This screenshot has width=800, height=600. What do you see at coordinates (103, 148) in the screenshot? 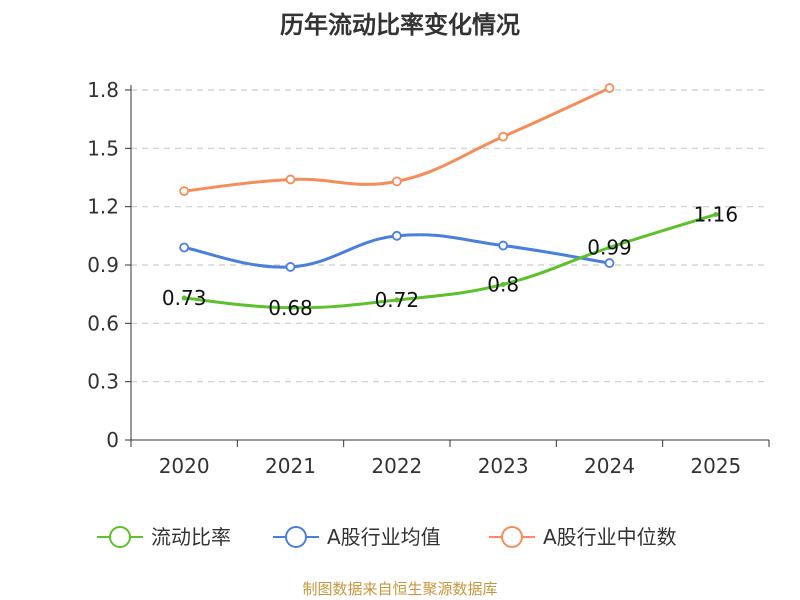
I see `y-tick-label: 1.5` at bounding box center [103, 148].